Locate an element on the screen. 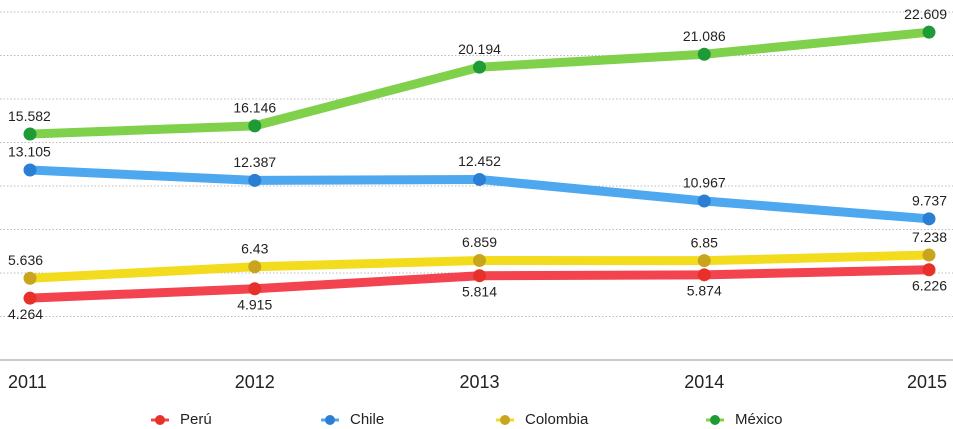  data-label: 20.194 is located at coordinates (479, 49).